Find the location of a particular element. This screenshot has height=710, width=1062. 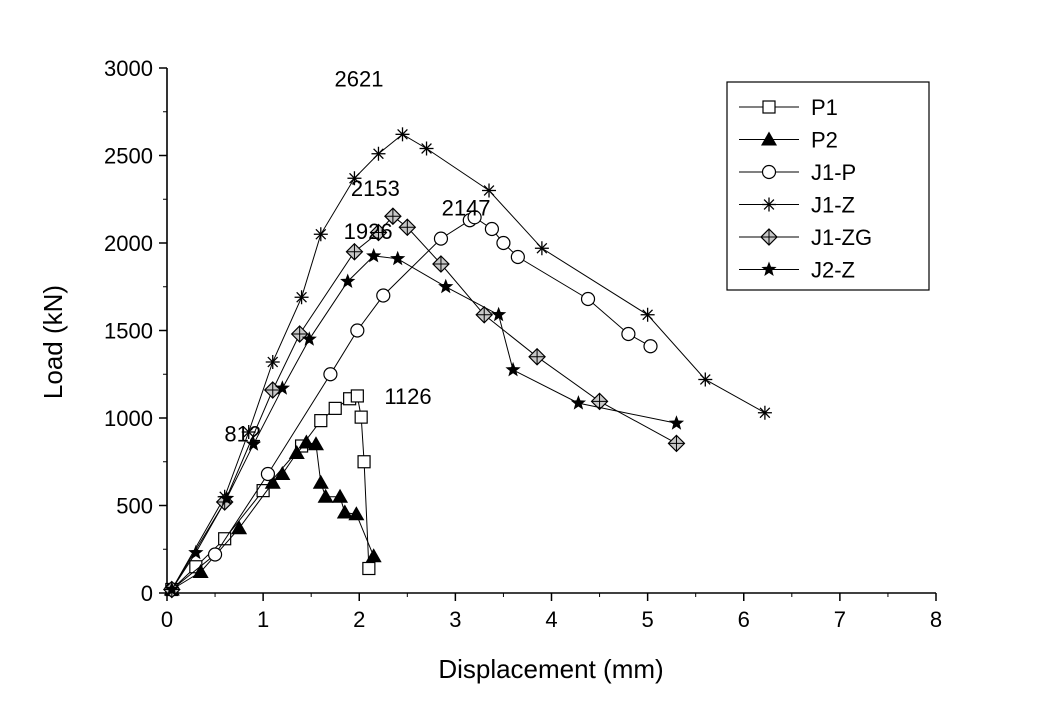

x-tick-label: 6 is located at coordinates (744, 619).